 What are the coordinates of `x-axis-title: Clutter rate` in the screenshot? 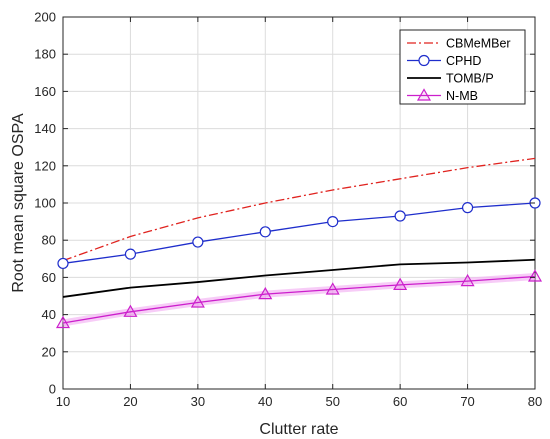 It's located at (298, 429).